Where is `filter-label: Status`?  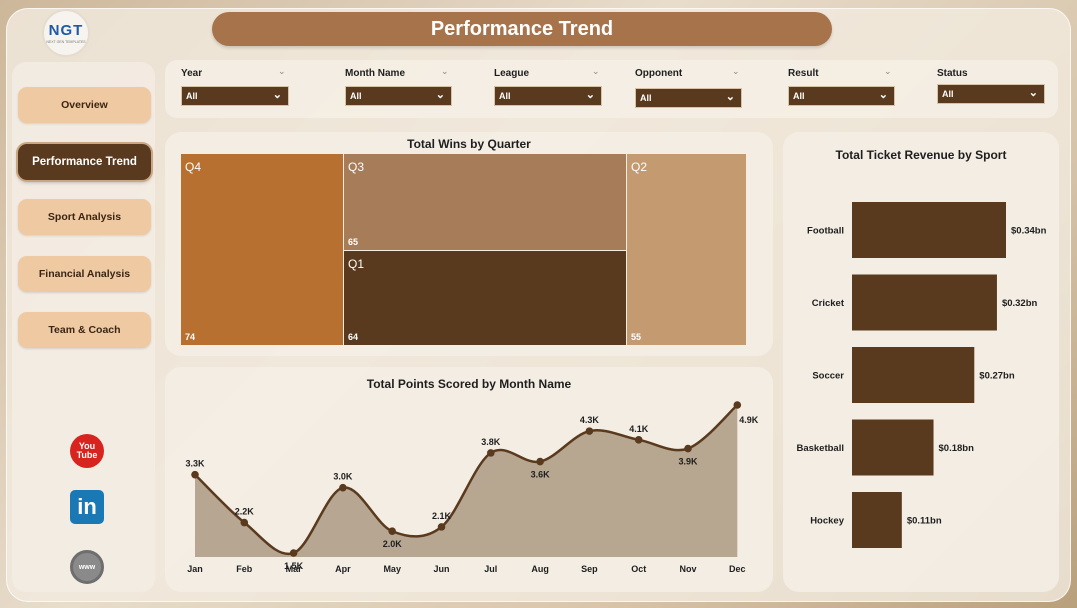
filter-label: Status is located at coordinates (952, 73).